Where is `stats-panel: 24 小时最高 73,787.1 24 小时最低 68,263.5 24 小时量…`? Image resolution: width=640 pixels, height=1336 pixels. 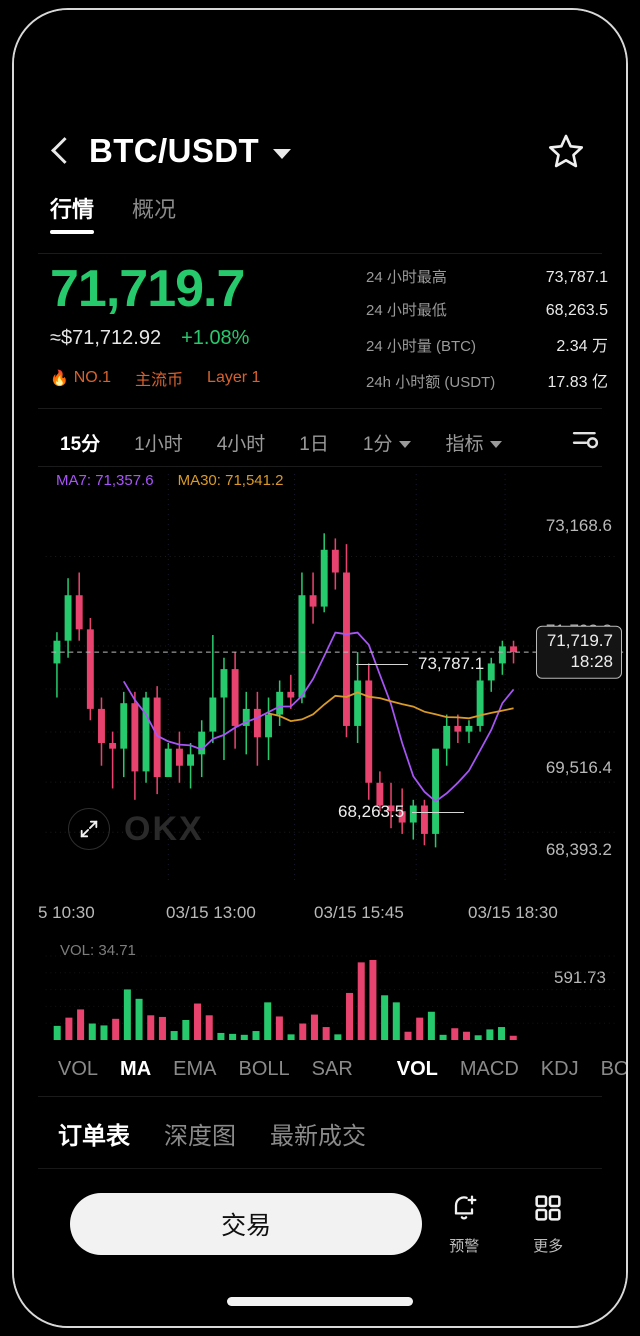
stats-panel: 24 小时最高 73,787.1 24 小时最低 68,263.5 24 小时量… is located at coordinates (487, 335).